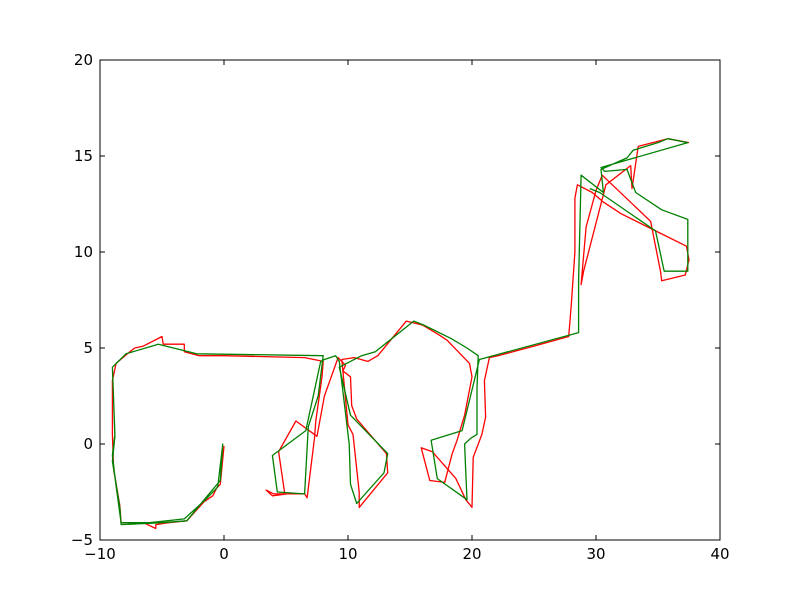 This screenshot has width=800, height=600. Describe the element at coordinates (83, 252) in the screenshot. I see `y-tick-label: 10` at that location.